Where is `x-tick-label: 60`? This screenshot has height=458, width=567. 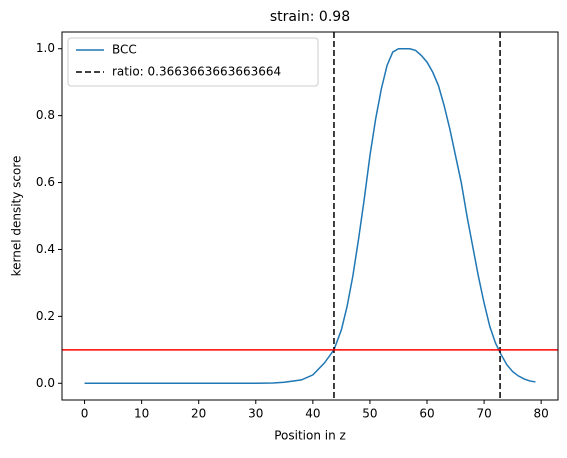 x-tick-label: 60 is located at coordinates (426, 414).